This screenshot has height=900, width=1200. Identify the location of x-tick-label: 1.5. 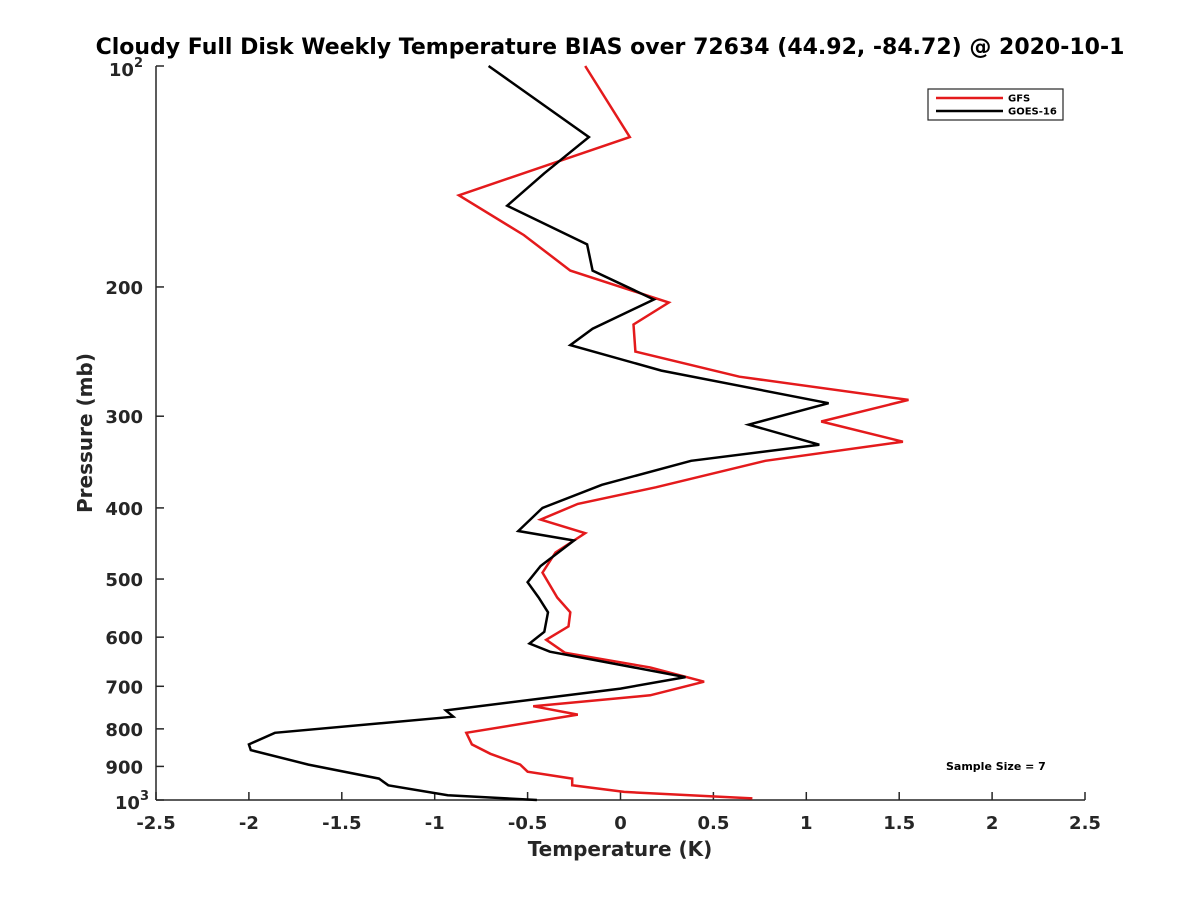
(899, 823).